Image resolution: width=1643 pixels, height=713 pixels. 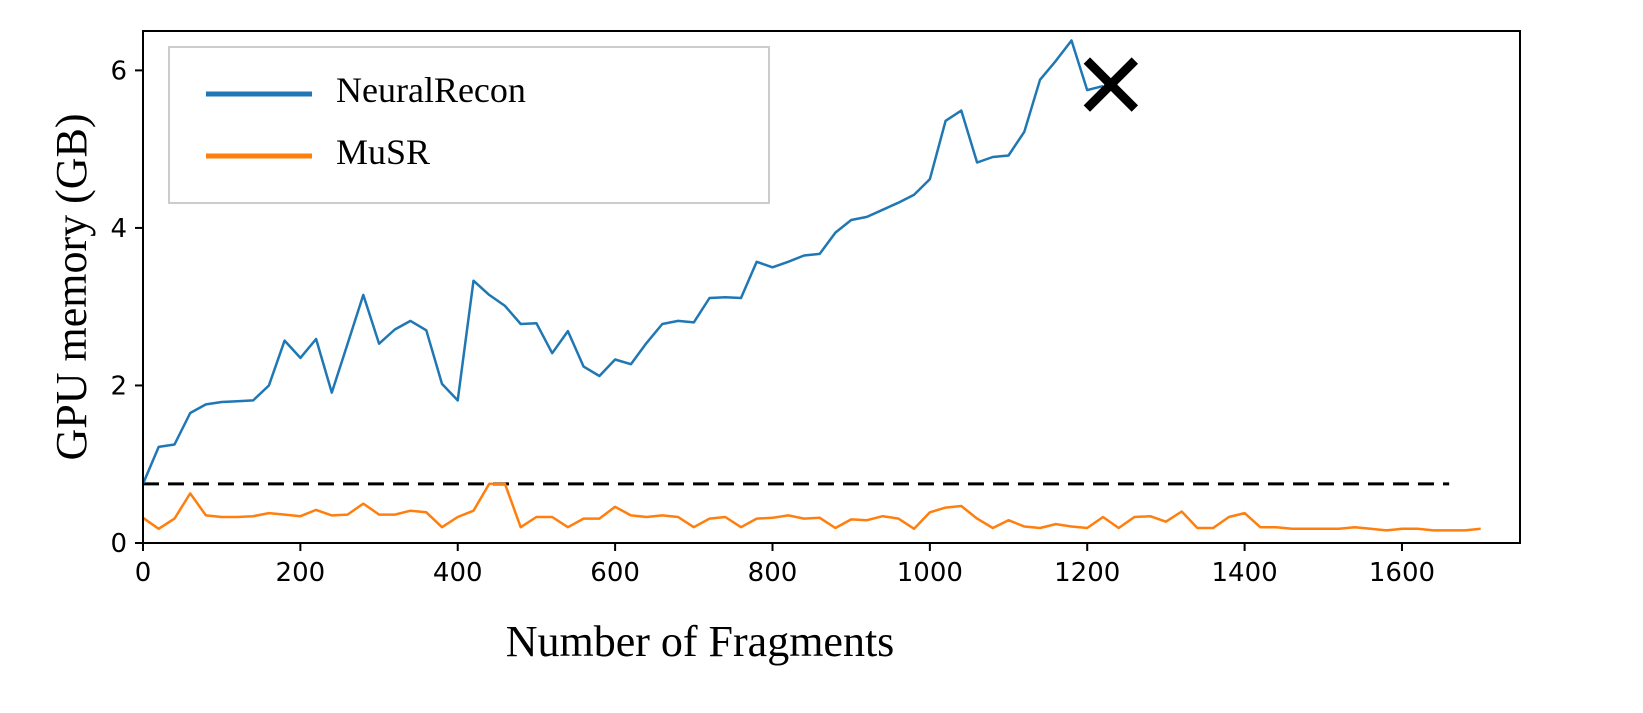 I want to click on series-line-musr, so click(x=811, y=507).